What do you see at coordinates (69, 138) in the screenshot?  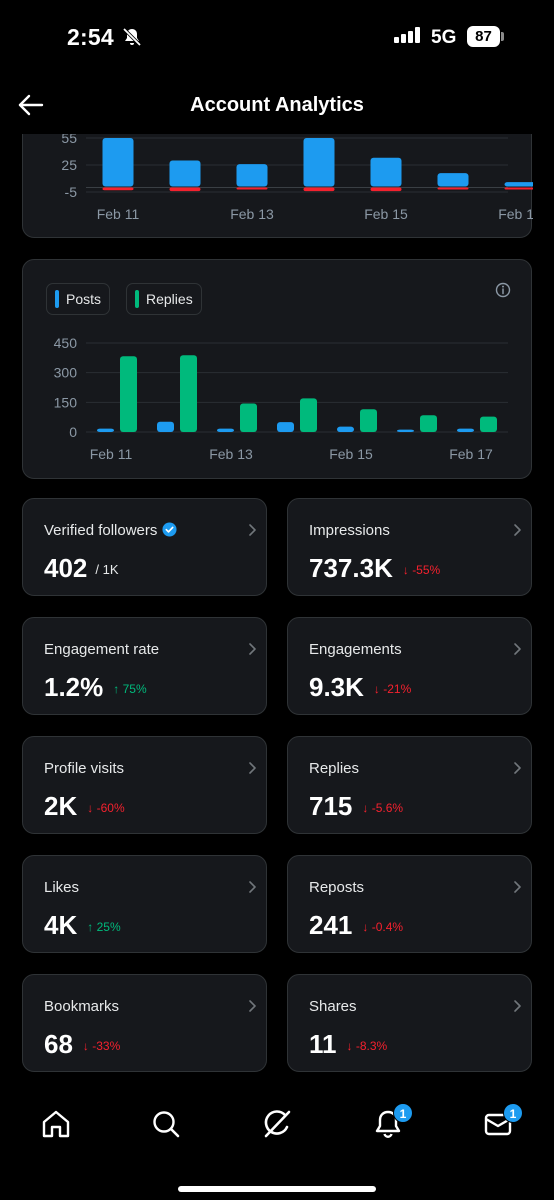 I see `y-tick-label: 55` at bounding box center [69, 138].